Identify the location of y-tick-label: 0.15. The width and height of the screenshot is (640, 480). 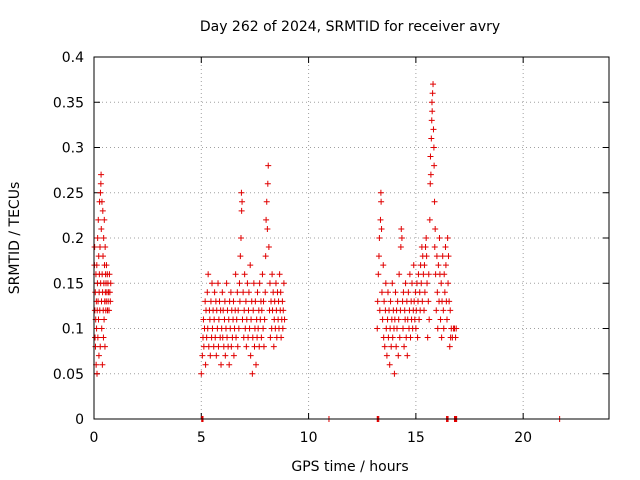
(68, 284).